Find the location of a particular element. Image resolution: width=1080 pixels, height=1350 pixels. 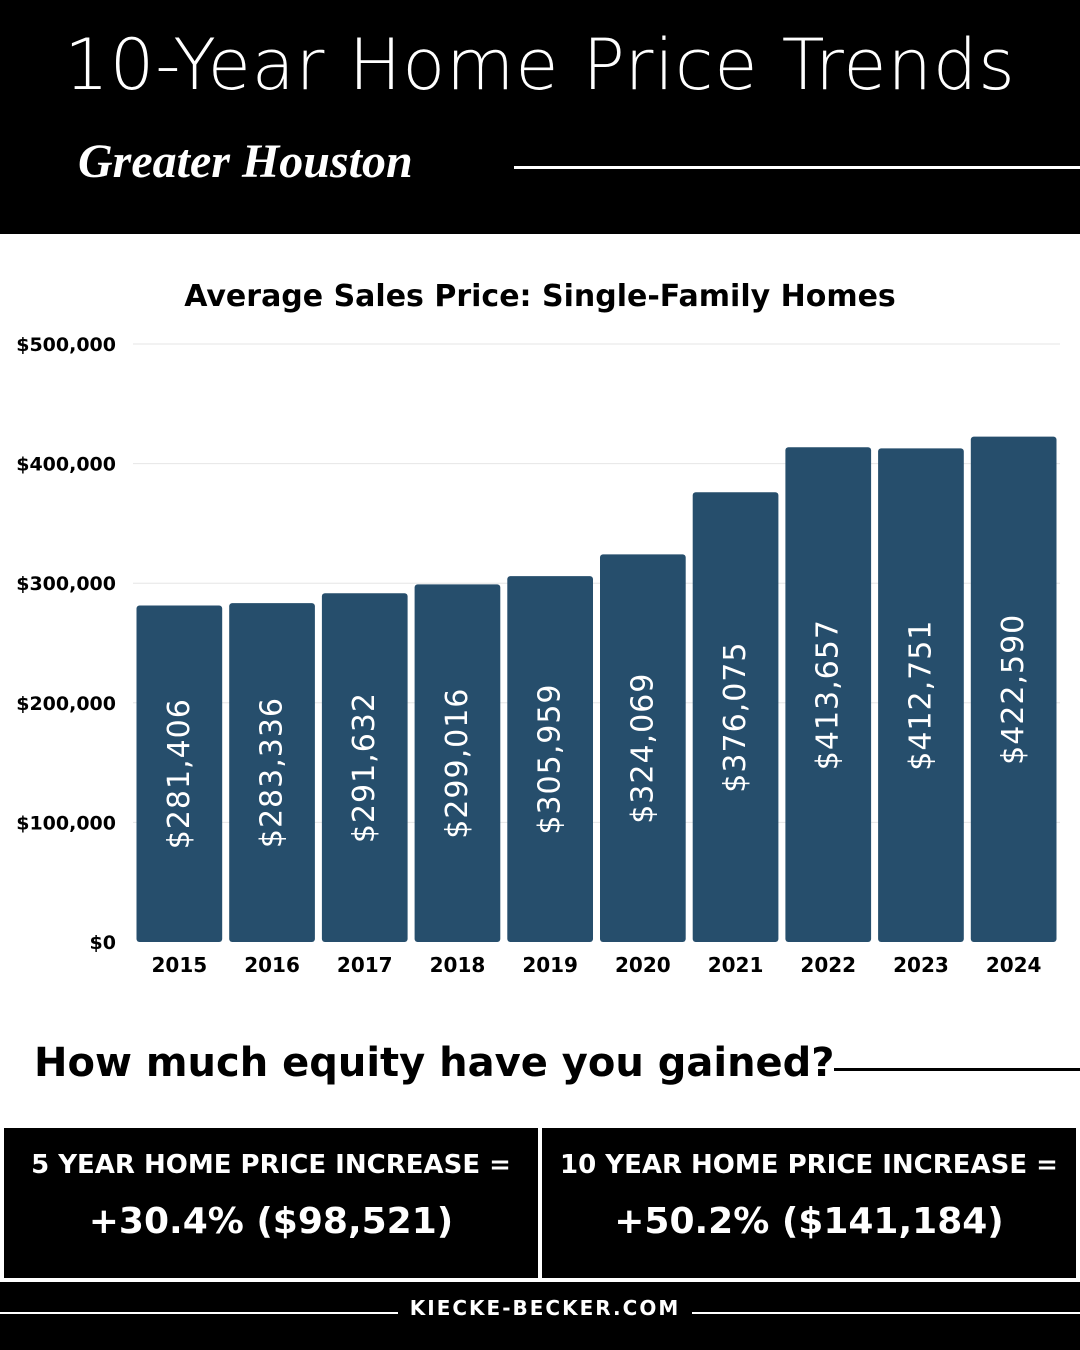

bar-value-label: $324,069 is located at coordinates (642, 748).